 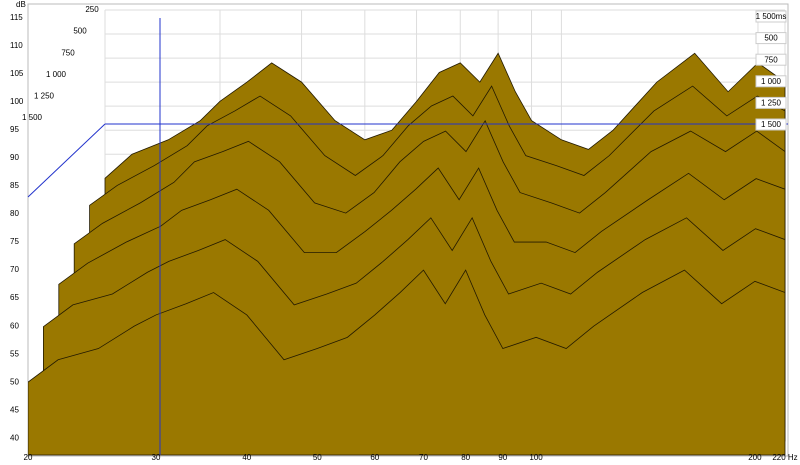 I want to click on x-tick-label: 200, so click(x=755, y=457).